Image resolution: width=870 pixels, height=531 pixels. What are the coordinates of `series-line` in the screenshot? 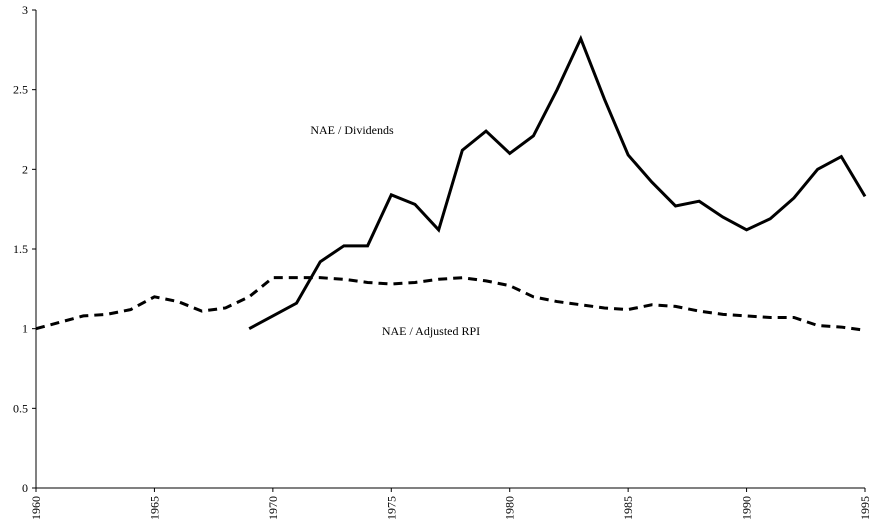 It's located at (450, 304).